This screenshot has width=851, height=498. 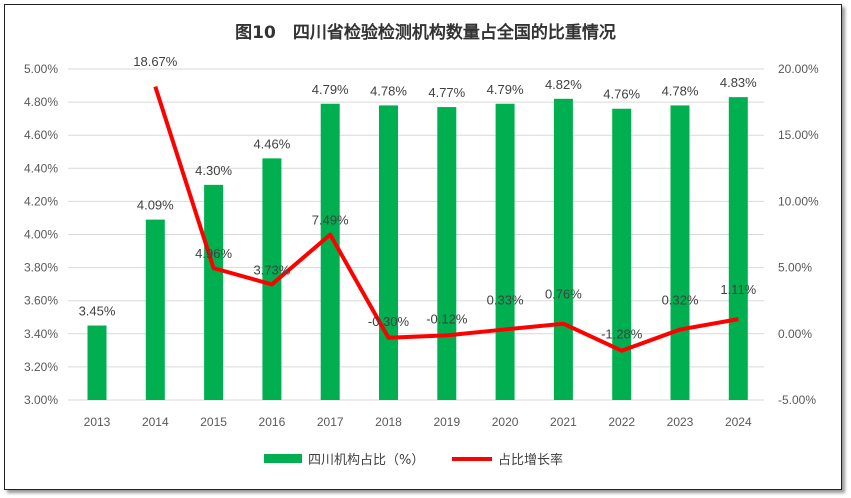 What do you see at coordinates (563, 84) in the screenshot?
I see `bar-data-label: 4.82%` at bounding box center [563, 84].